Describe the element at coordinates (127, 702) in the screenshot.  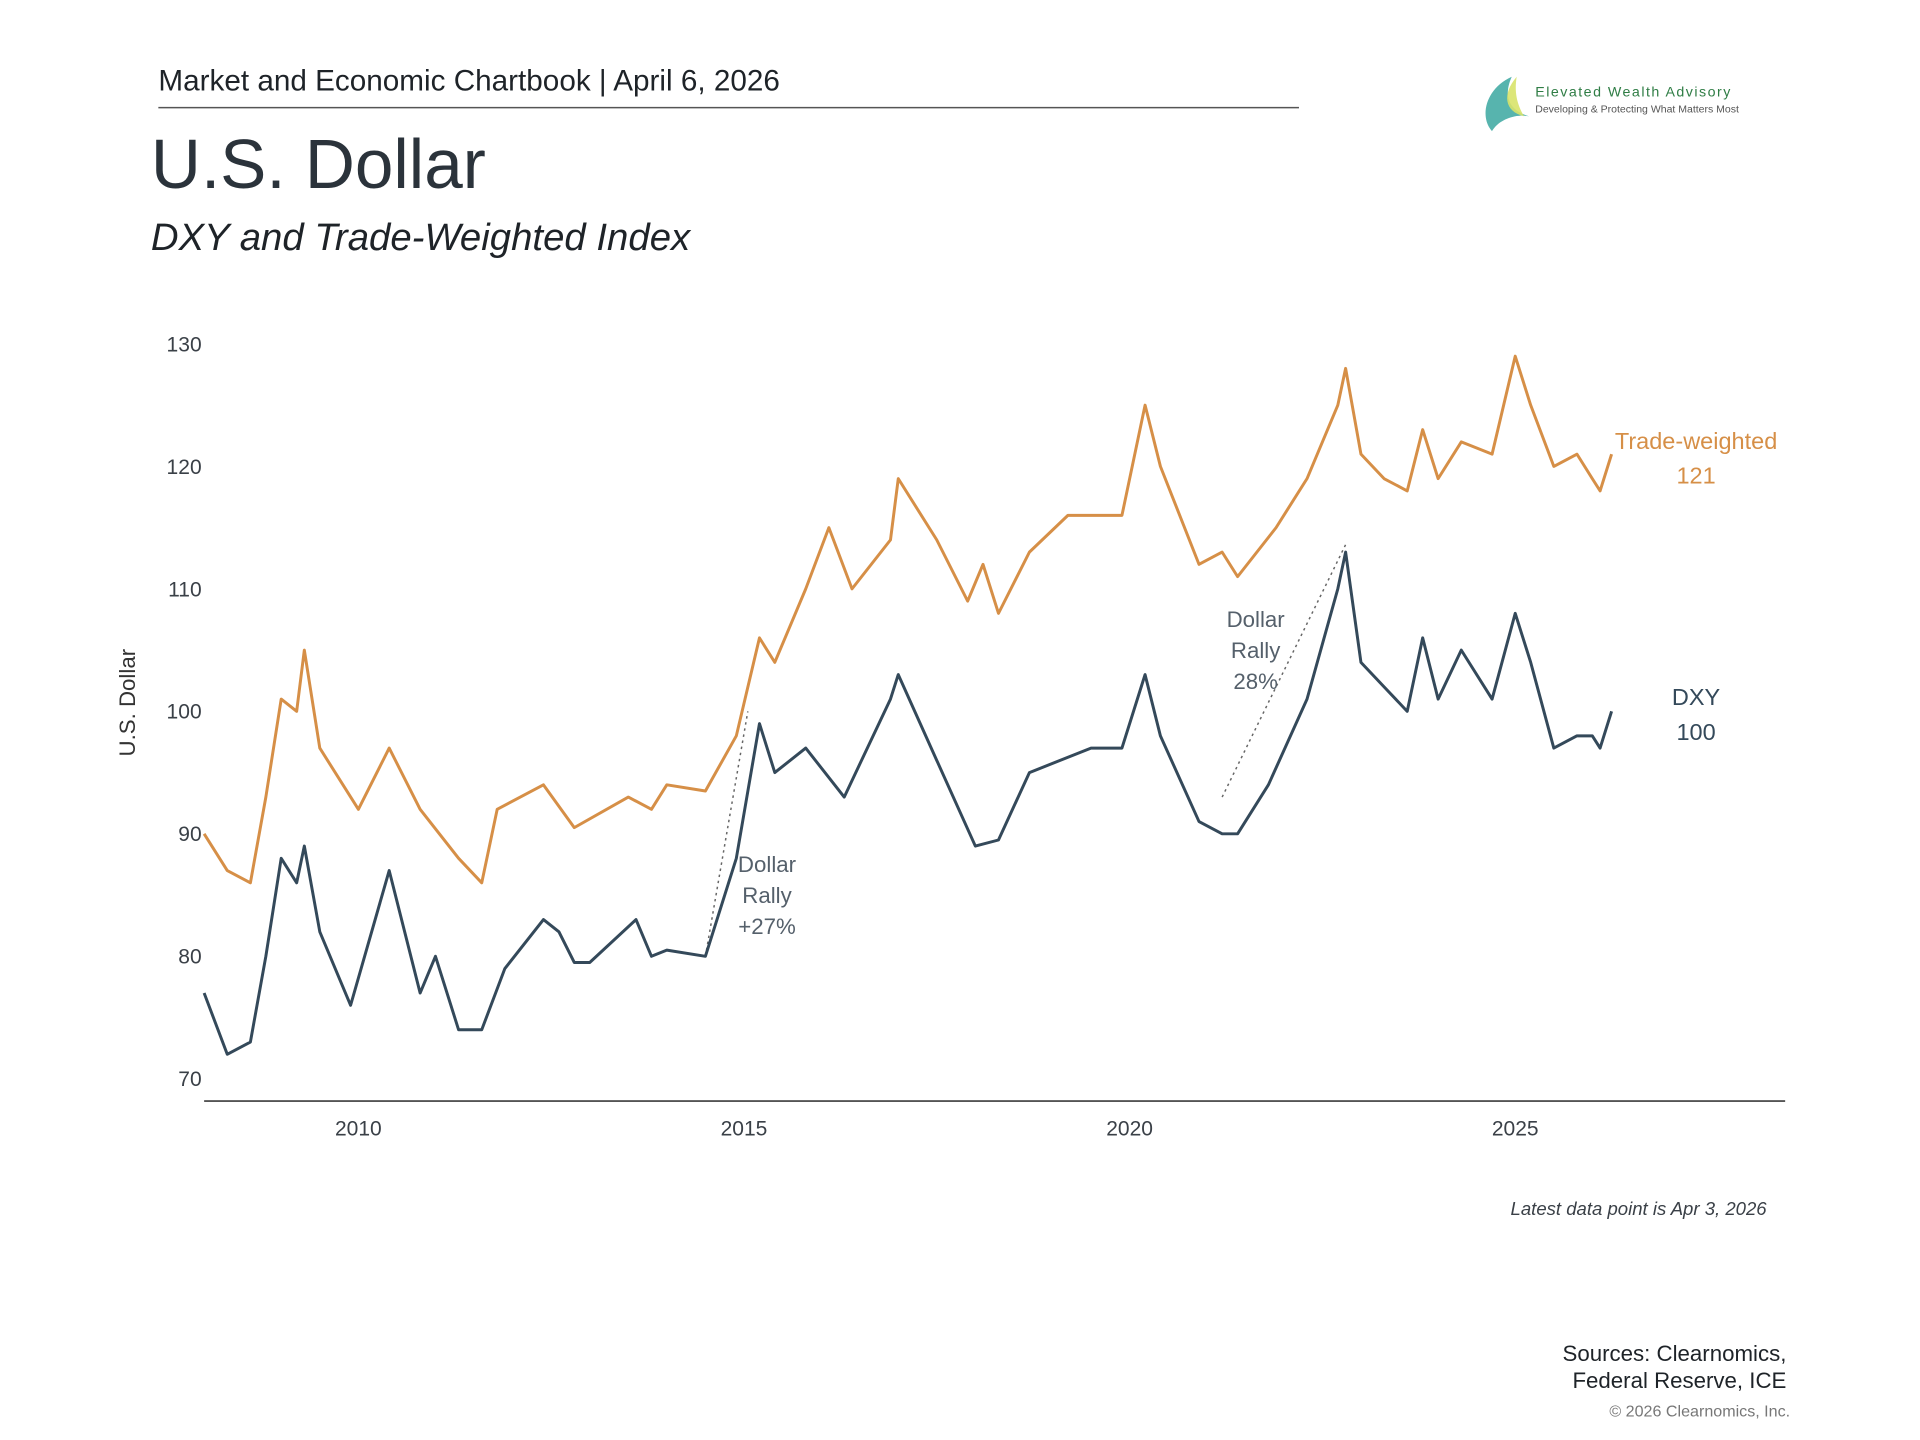
I see `y-axis-label: U.S. Dollar` at that location.